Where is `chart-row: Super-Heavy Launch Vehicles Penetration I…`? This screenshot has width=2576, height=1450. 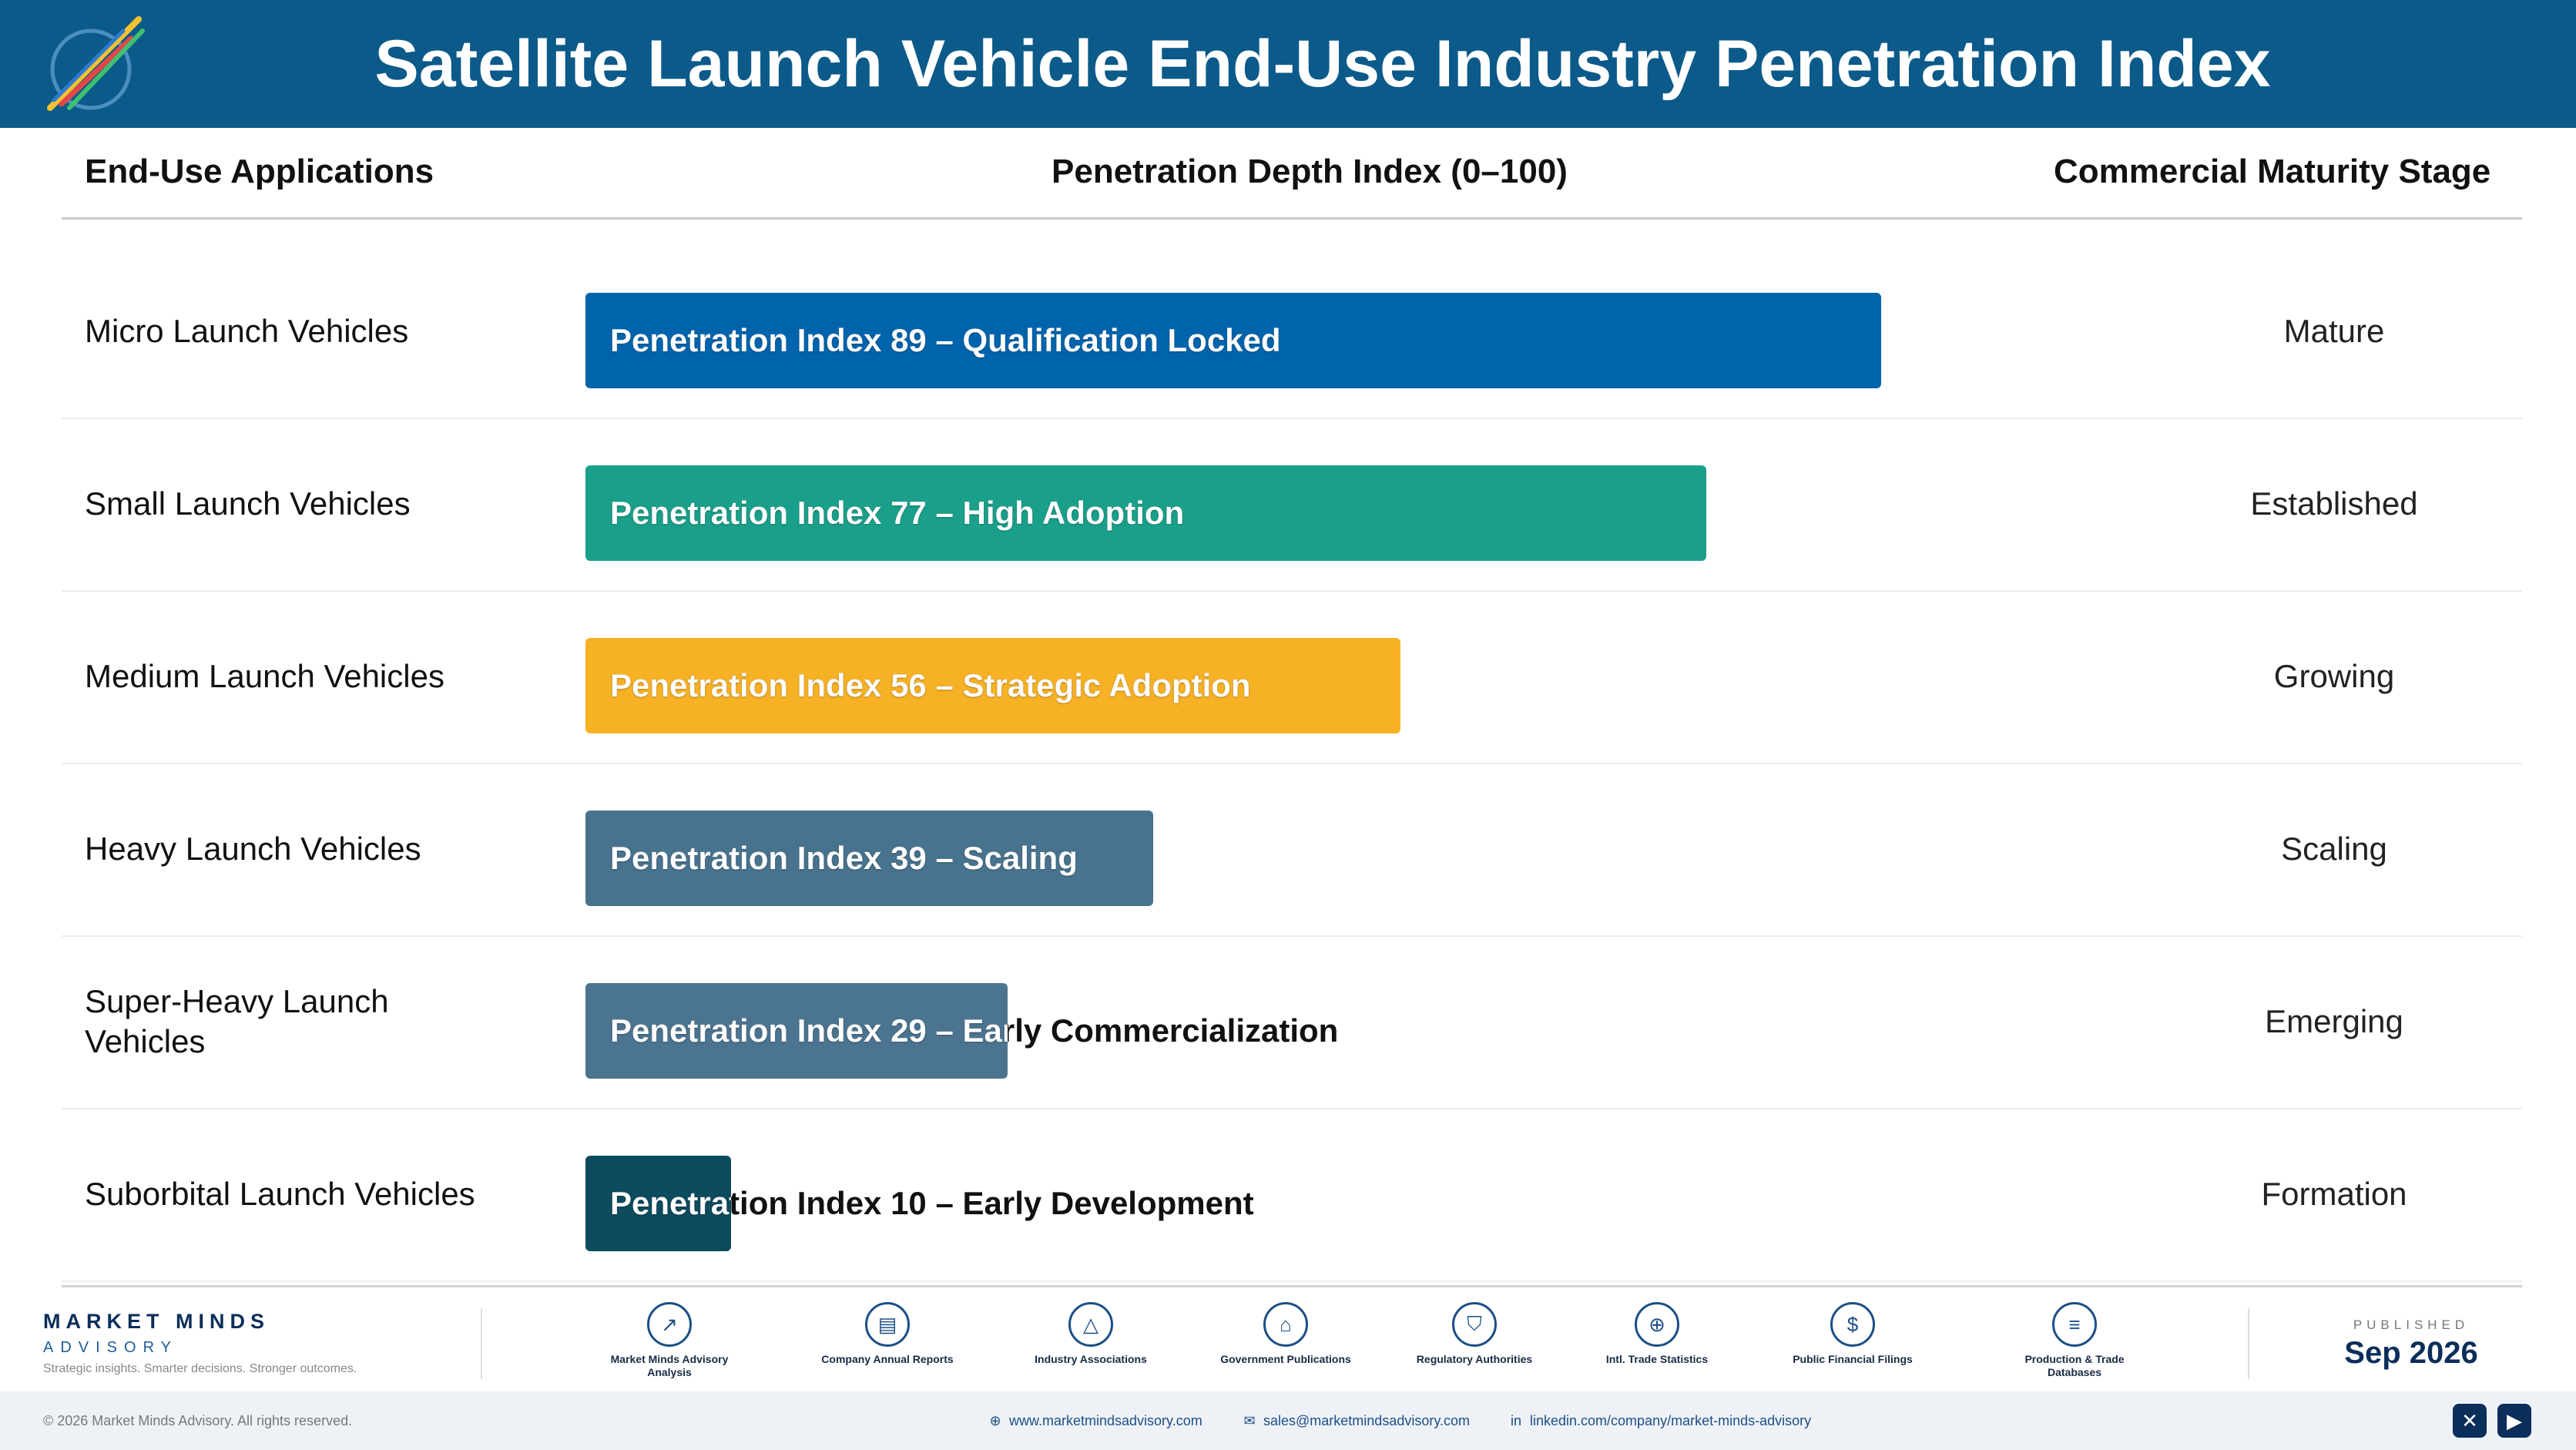 chart-row: Super-Heavy Launch Vehicles Penetration I… is located at coordinates (1292, 1022).